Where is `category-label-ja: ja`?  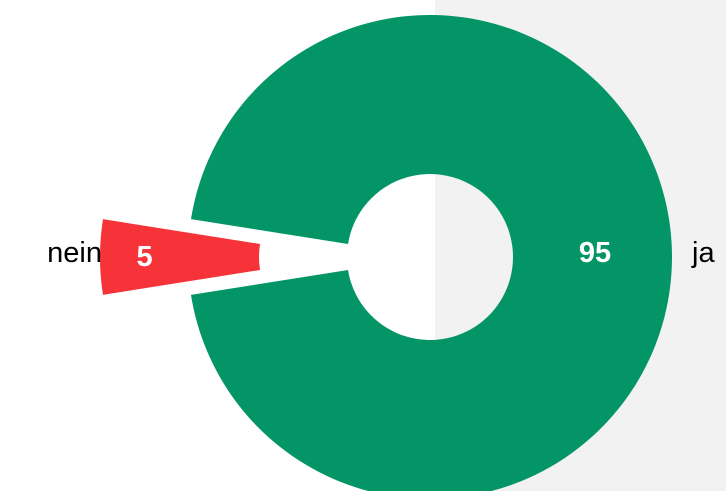
category-label-ja: ja is located at coordinates (703, 253).